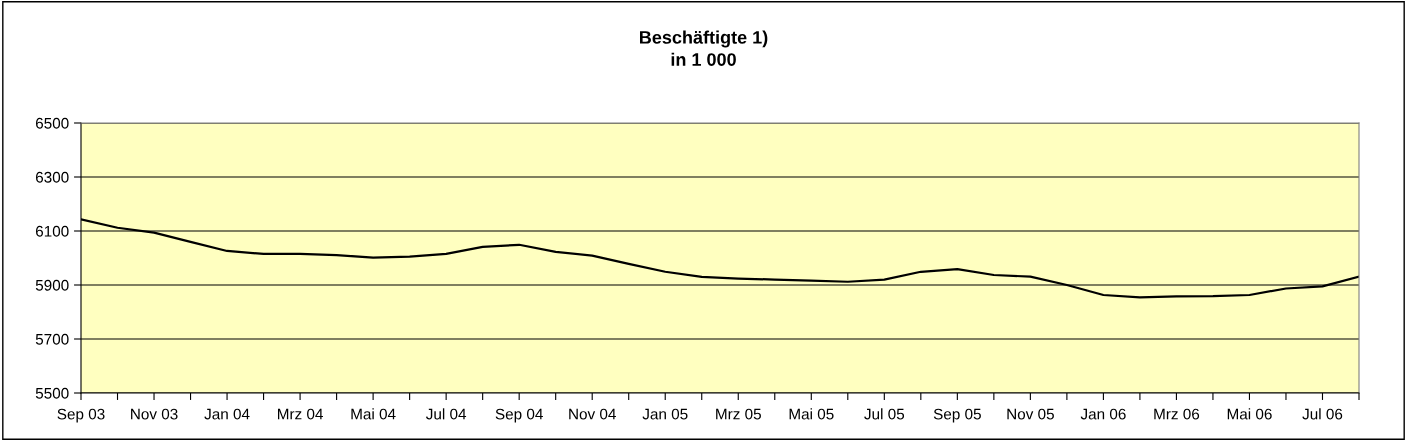 The image size is (1407, 441). Describe the element at coordinates (1322, 414) in the screenshot. I see `x-tick-label: Jul 06` at that location.